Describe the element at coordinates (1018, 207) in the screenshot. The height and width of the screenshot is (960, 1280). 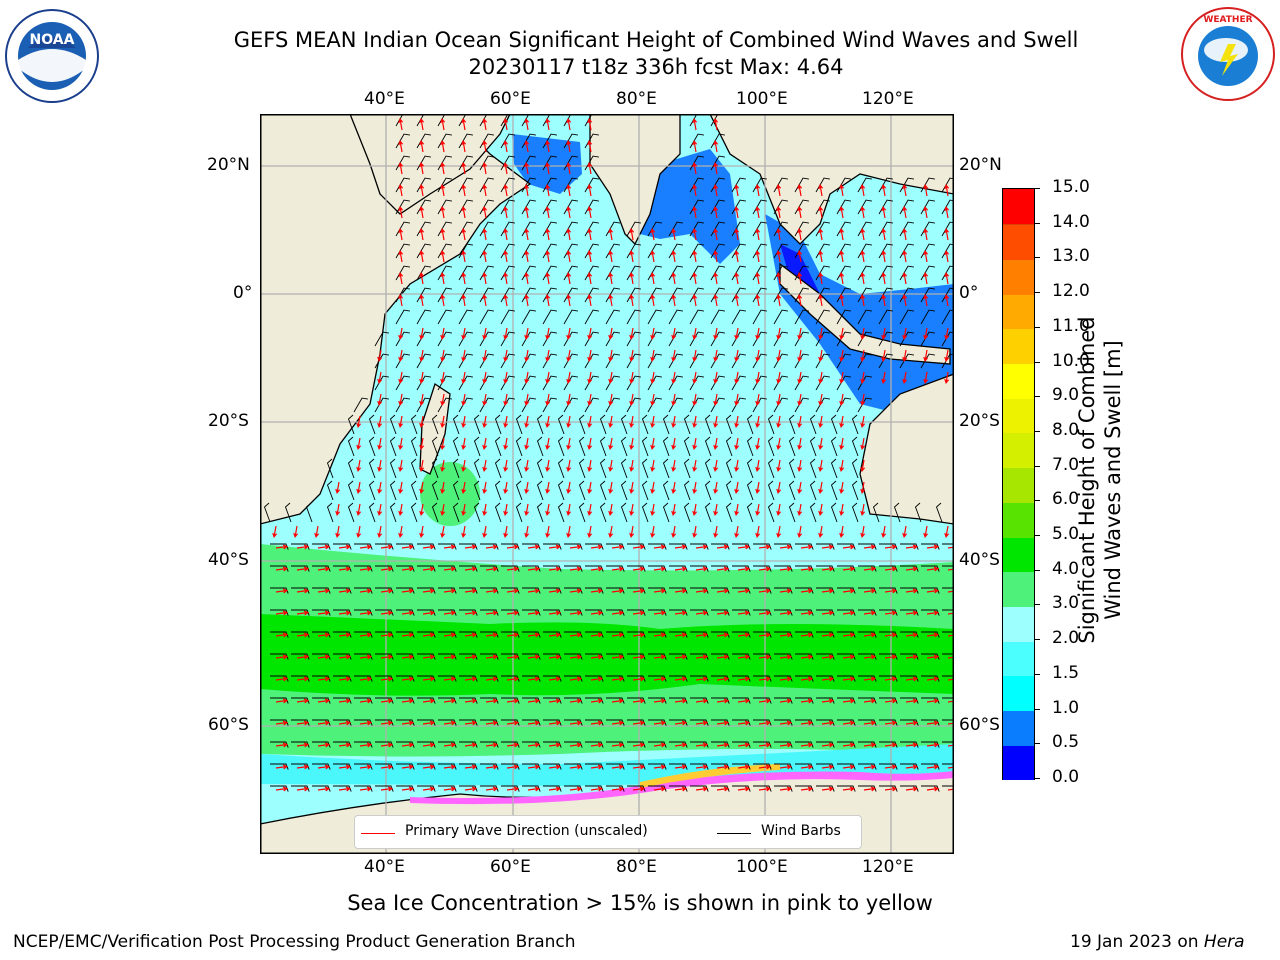
I see `colorbar-segment` at that location.